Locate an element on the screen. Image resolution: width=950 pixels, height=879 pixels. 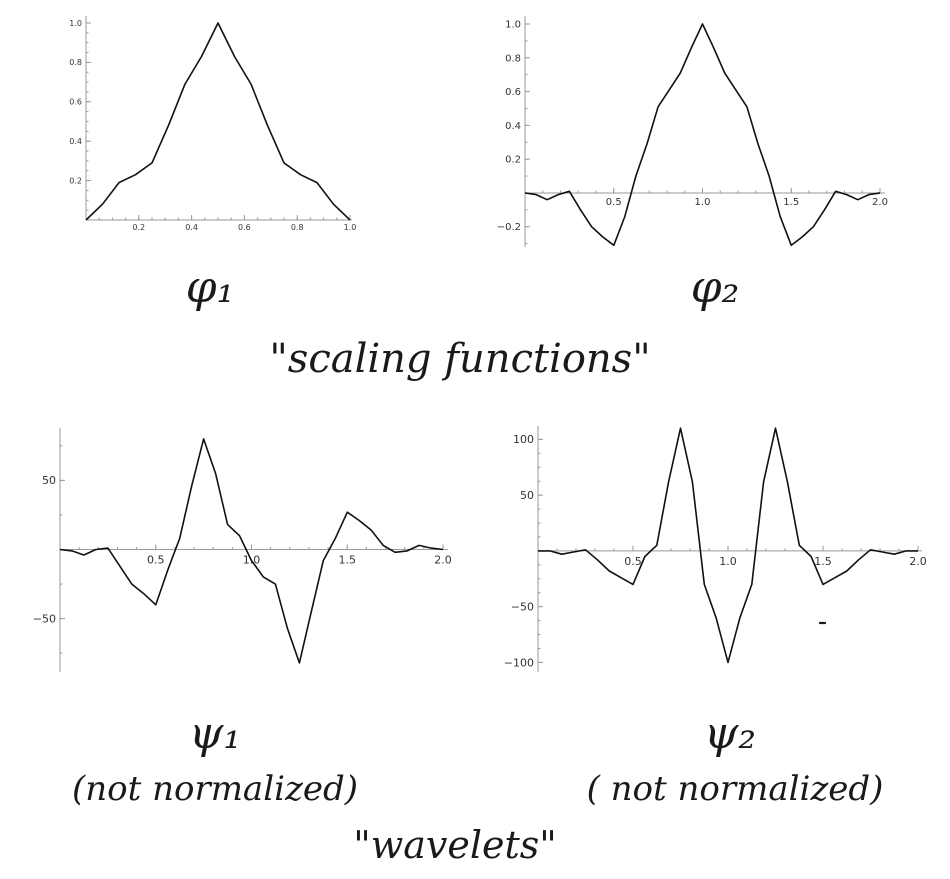
label-psi1-note: (not normalized) is located at coordinates (215, 789).